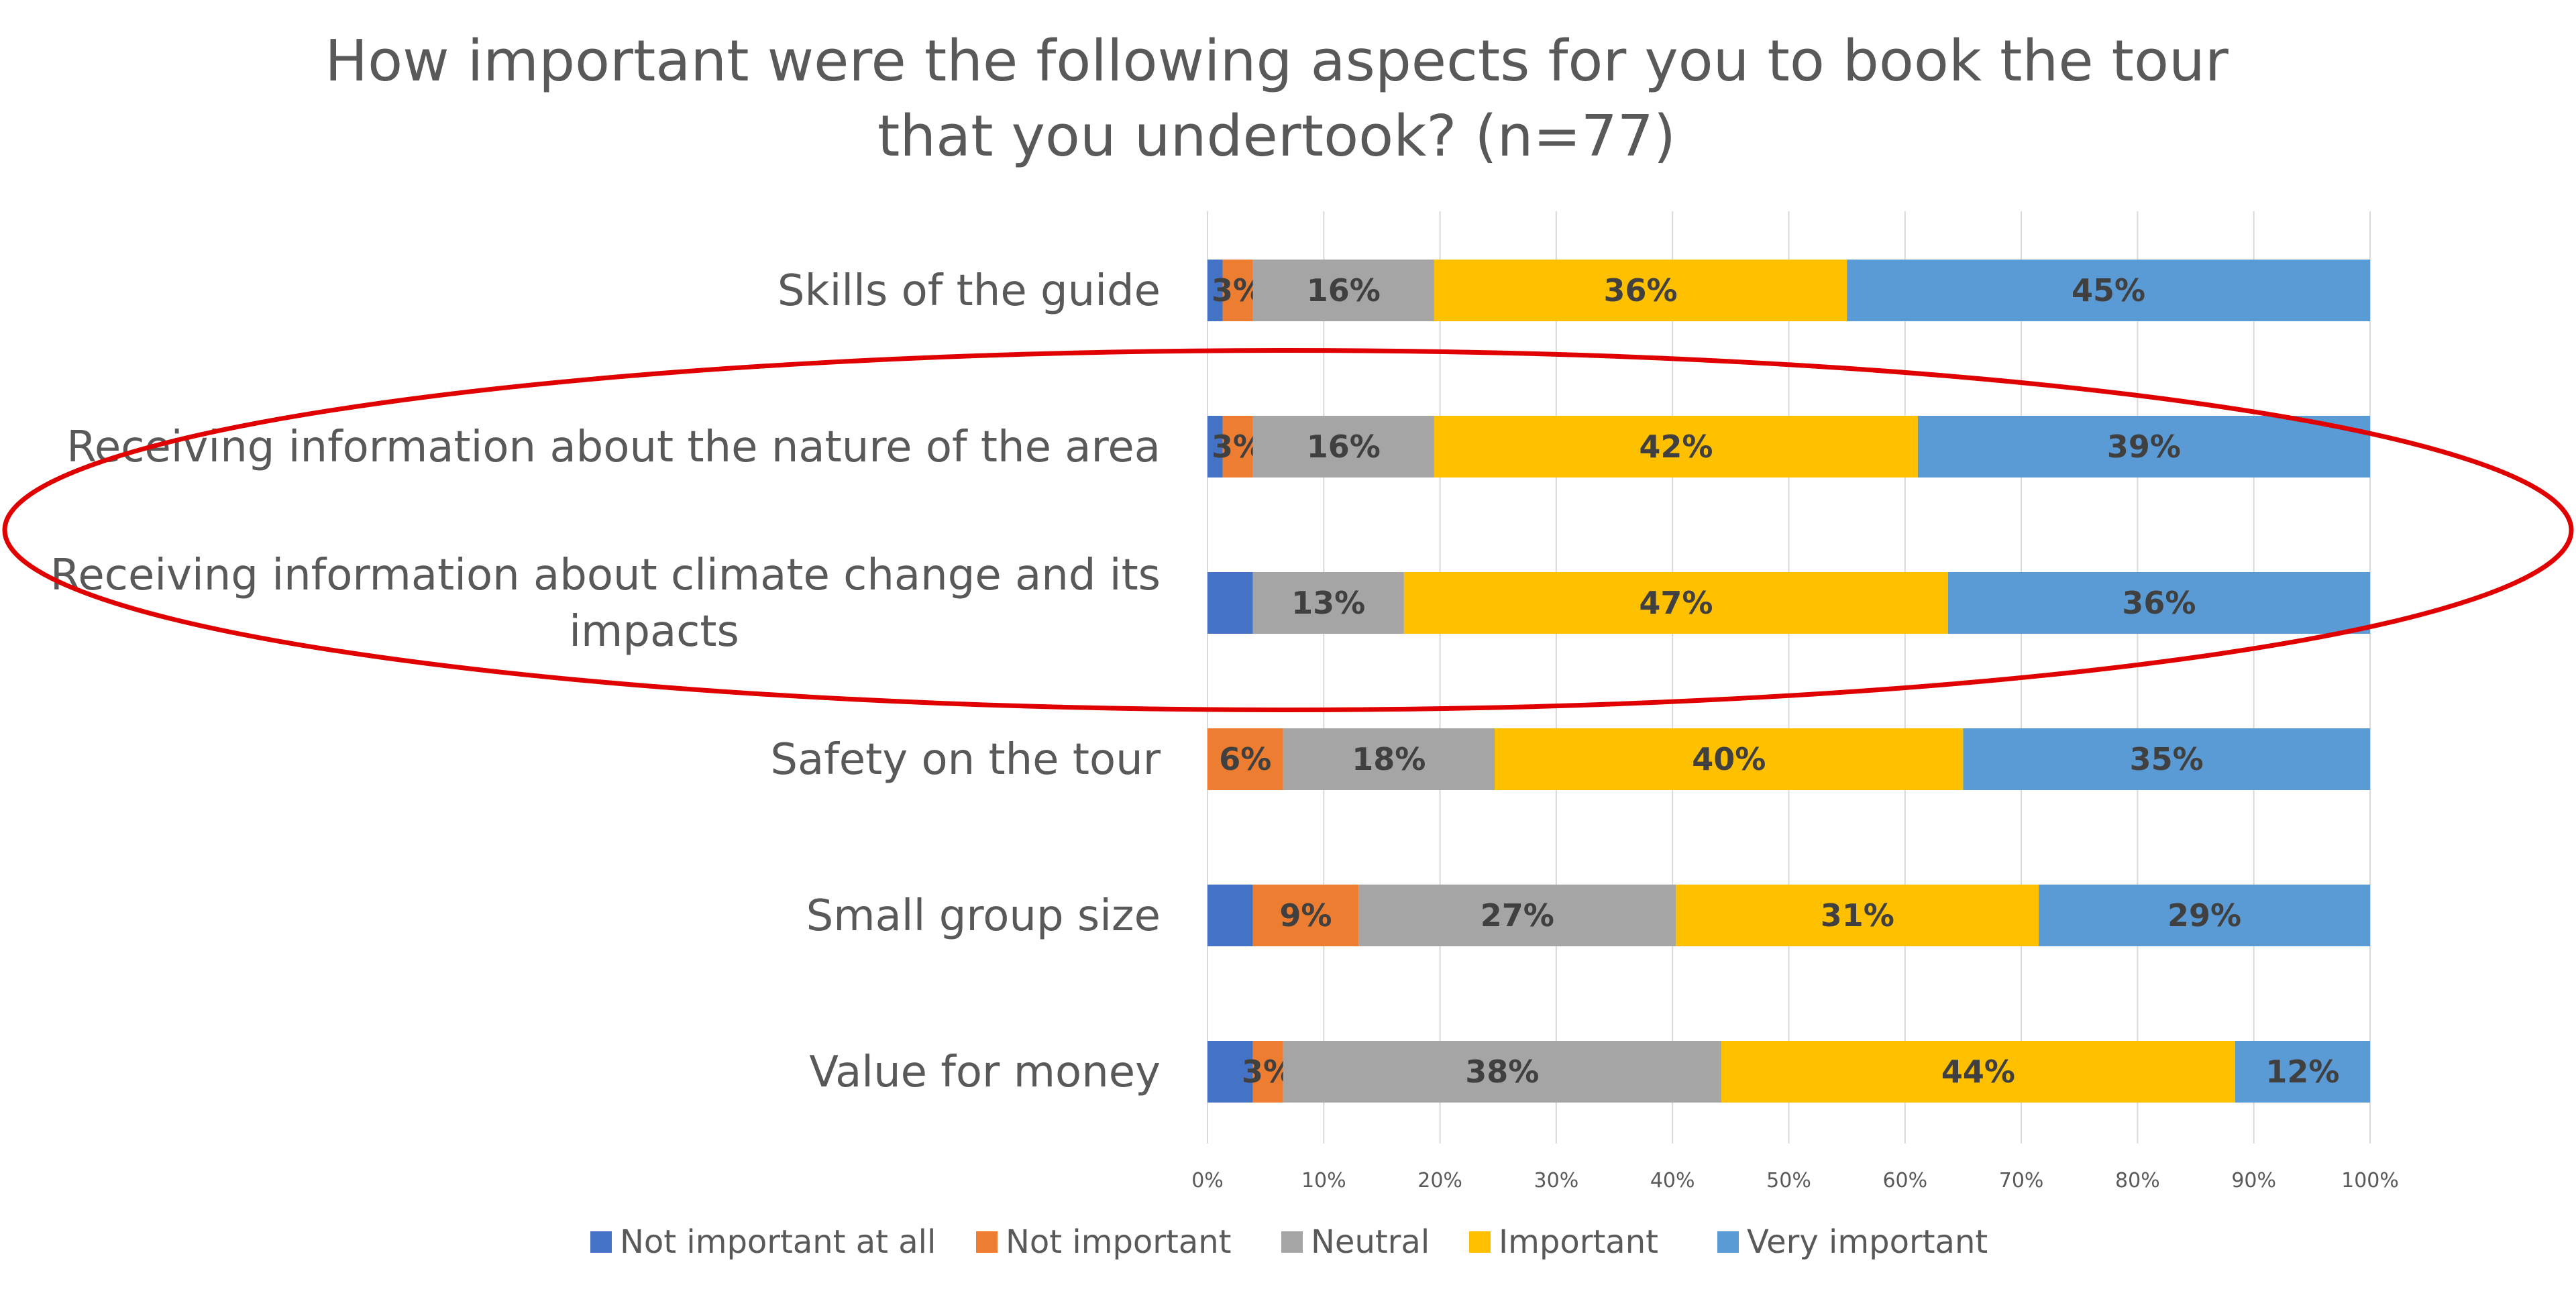 The width and height of the screenshot is (2576, 1291). Describe the element at coordinates (778, 1242) in the screenshot. I see `legend-label: Not important at all` at that location.